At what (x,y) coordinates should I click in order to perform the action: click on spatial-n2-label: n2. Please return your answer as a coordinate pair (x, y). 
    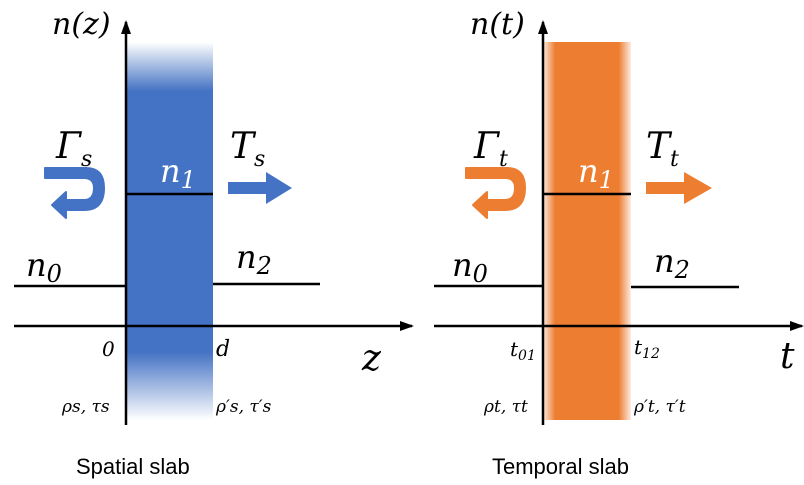
    Looking at the image, I should click on (254, 259).